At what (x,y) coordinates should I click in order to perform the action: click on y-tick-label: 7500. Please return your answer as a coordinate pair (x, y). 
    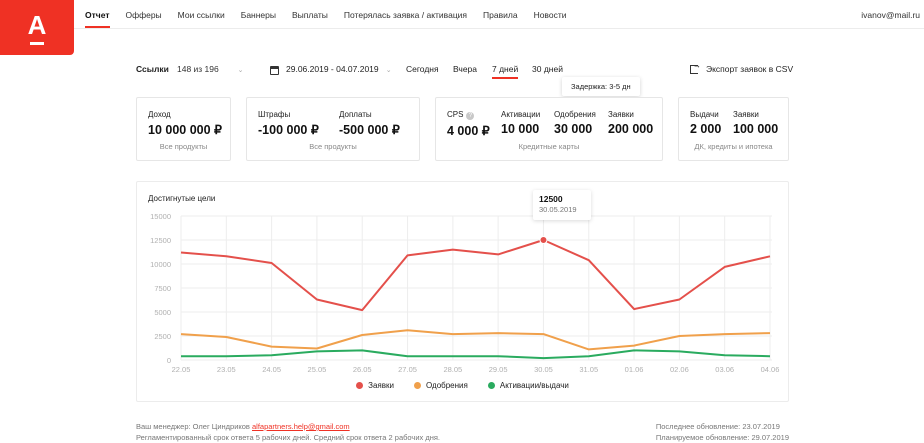
    Looking at the image, I should click on (162, 288).